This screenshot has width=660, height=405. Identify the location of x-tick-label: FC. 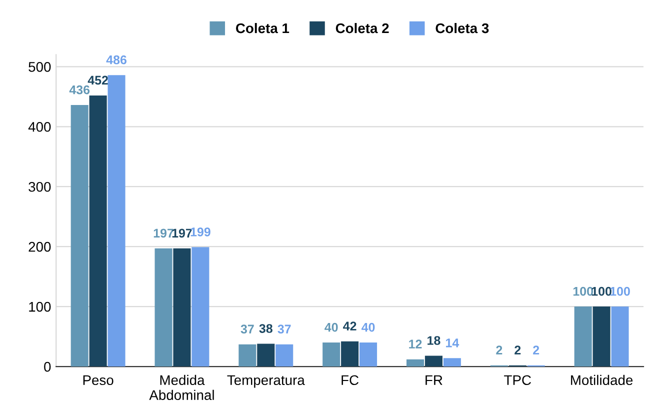
(350, 380).